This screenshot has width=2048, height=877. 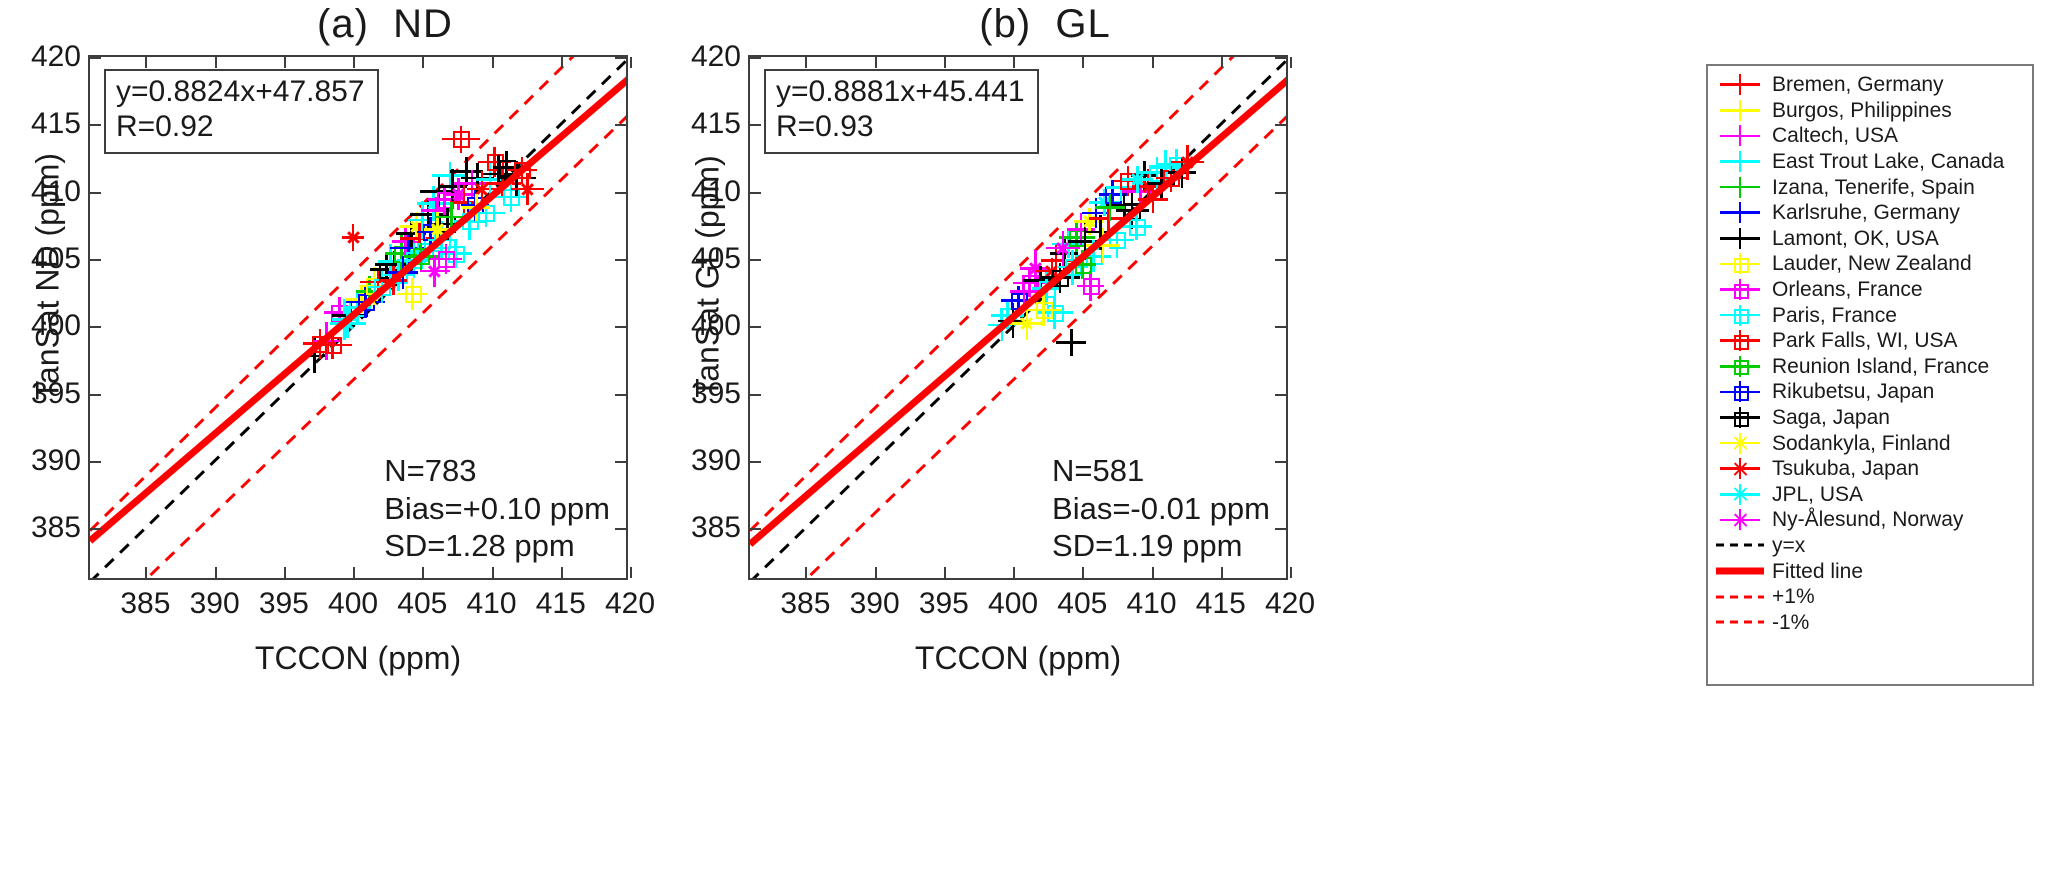 What do you see at coordinates (1871, 136) in the screenshot?
I see `legend-item-station: Caltech, USA` at bounding box center [1871, 136].